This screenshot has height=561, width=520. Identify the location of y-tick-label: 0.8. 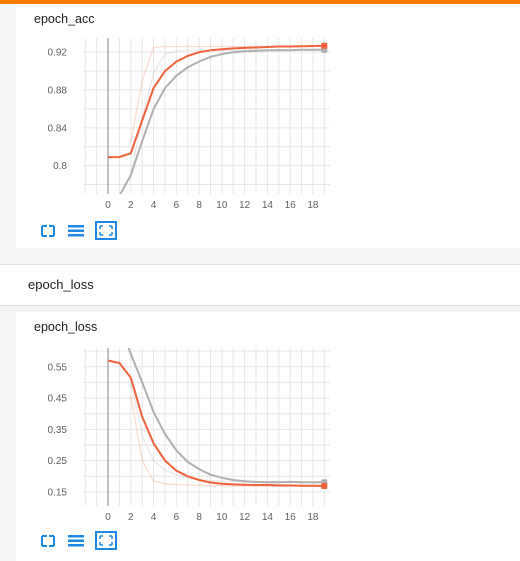
(60, 166).